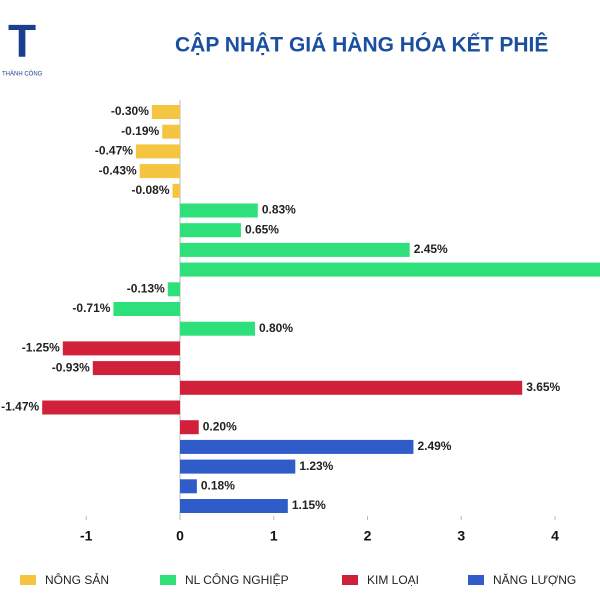 This screenshot has width=600, height=600. Describe the element at coordinates (434, 446) in the screenshot. I see `value-label: 2.49%` at that location.